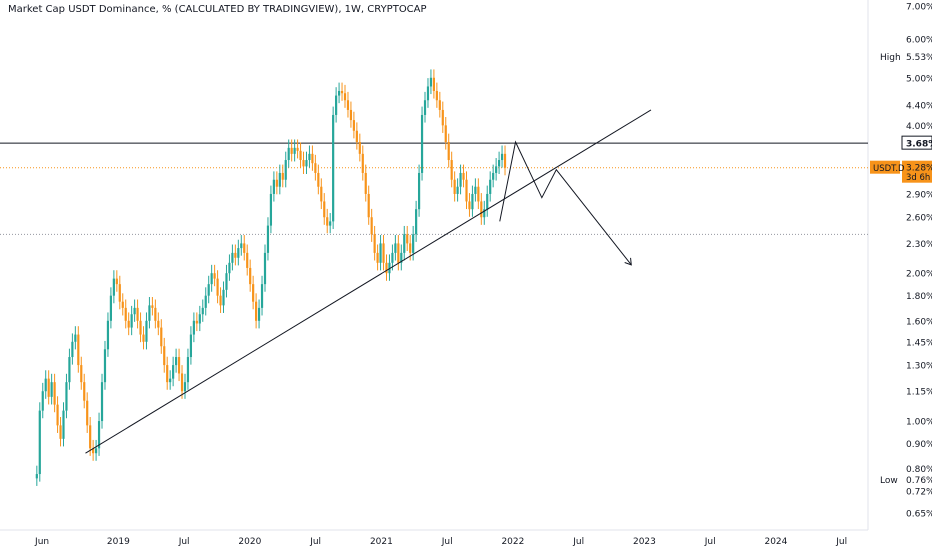  Describe the element at coordinates (565, 203) in the screenshot. I see `projected-path` at that location.